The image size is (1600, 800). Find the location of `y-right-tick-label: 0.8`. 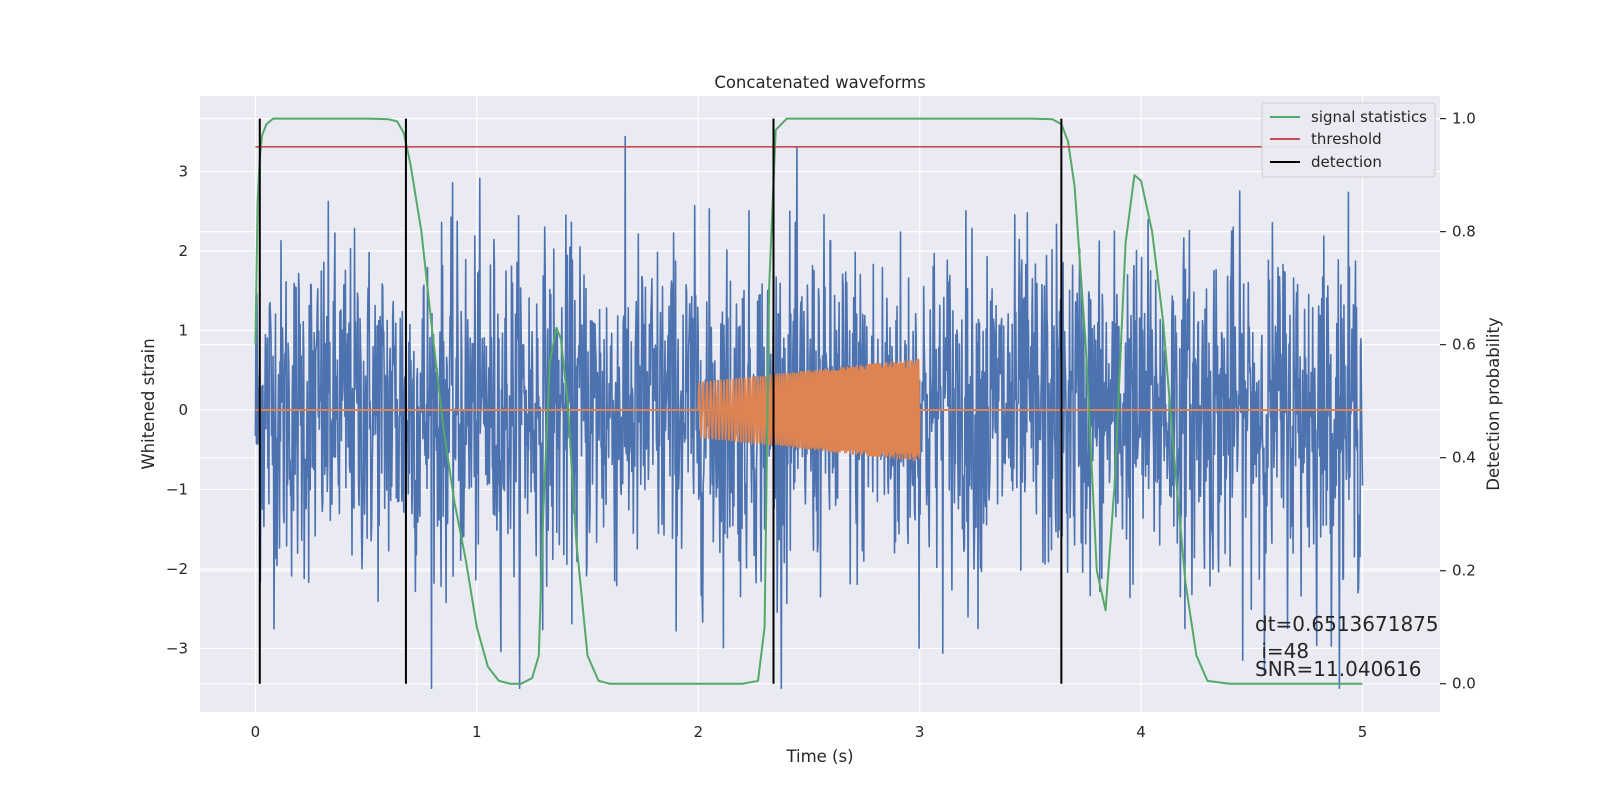

y-right-tick-label: 0.8 is located at coordinates (1464, 232).